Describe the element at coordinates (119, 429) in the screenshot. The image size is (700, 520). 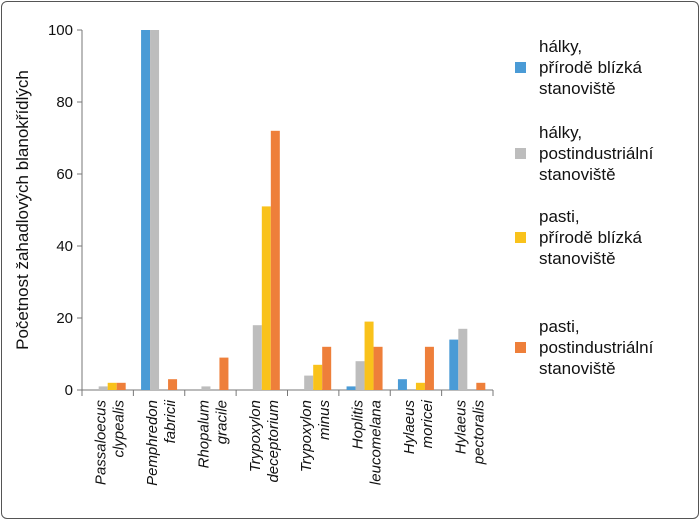
I see `x-tick-label-line: clypealis` at that location.